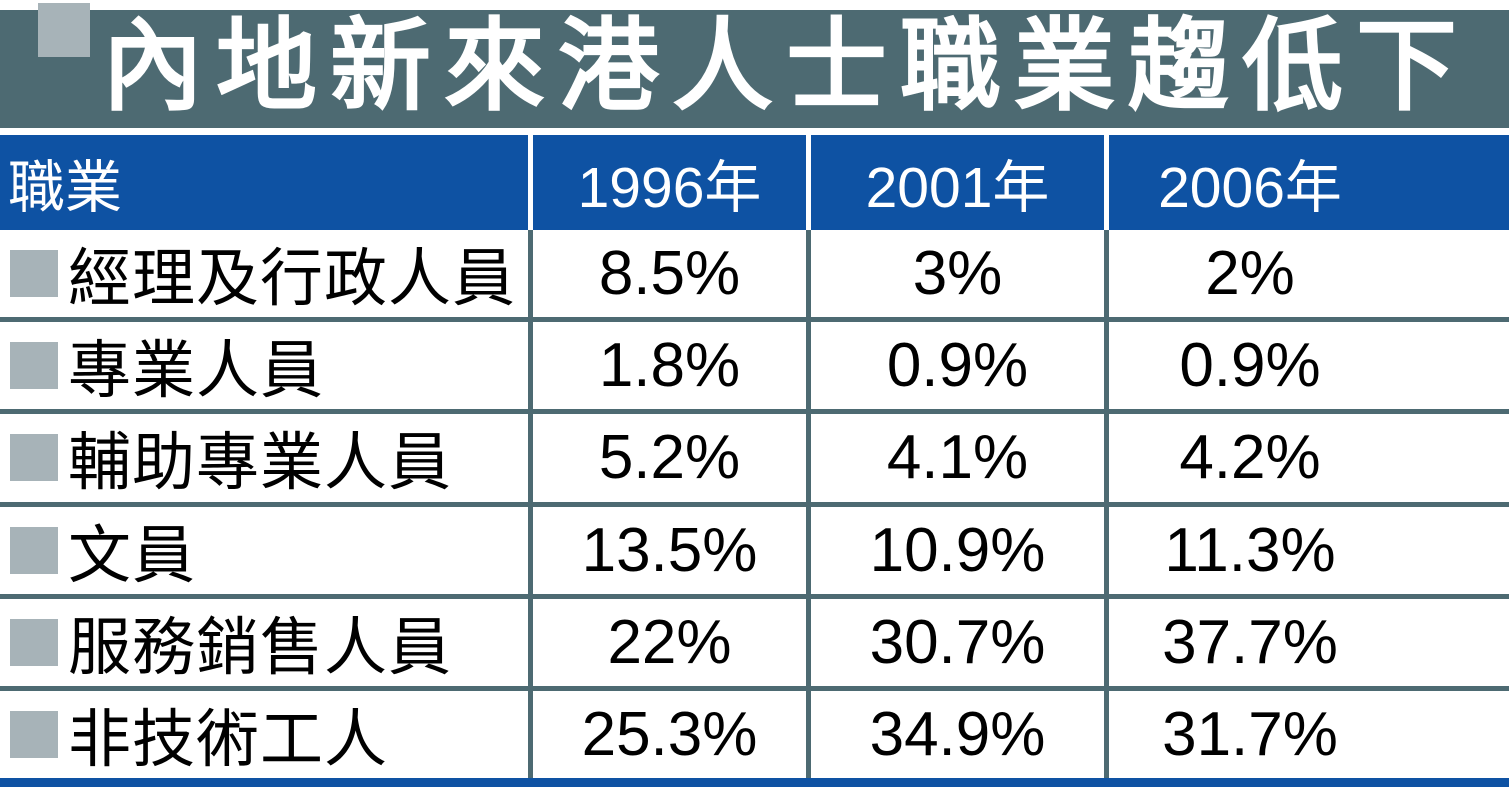 Image resolution: width=1509 pixels, height=791 pixels. Describe the element at coordinates (957, 366) in the screenshot. I see `value-2001: 0.9%` at that location.